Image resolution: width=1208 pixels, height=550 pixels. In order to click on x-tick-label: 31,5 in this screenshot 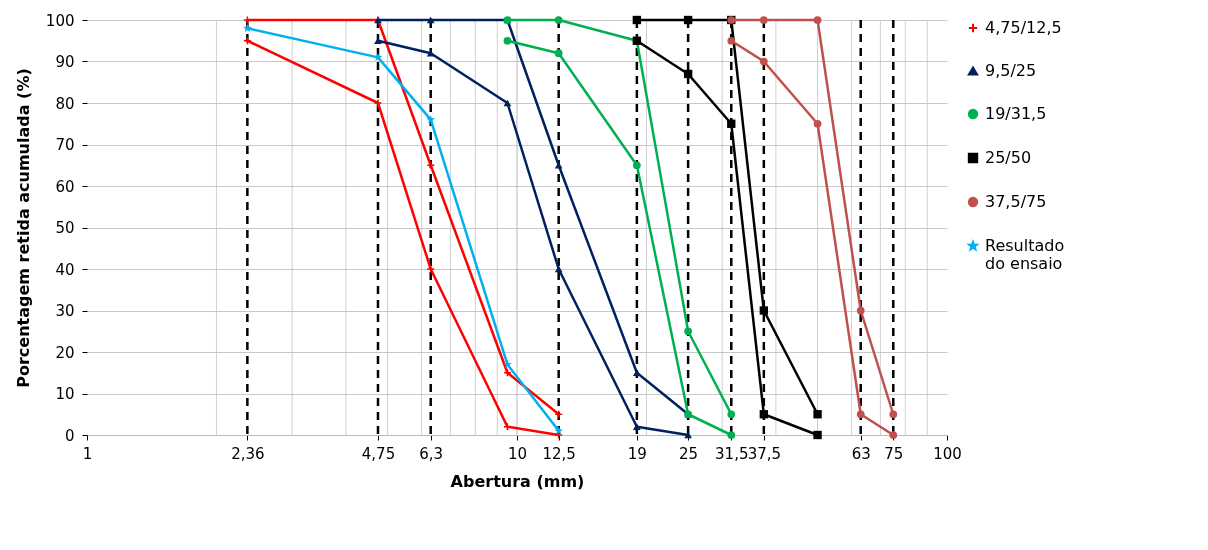, I will do `click(732, 453)`.